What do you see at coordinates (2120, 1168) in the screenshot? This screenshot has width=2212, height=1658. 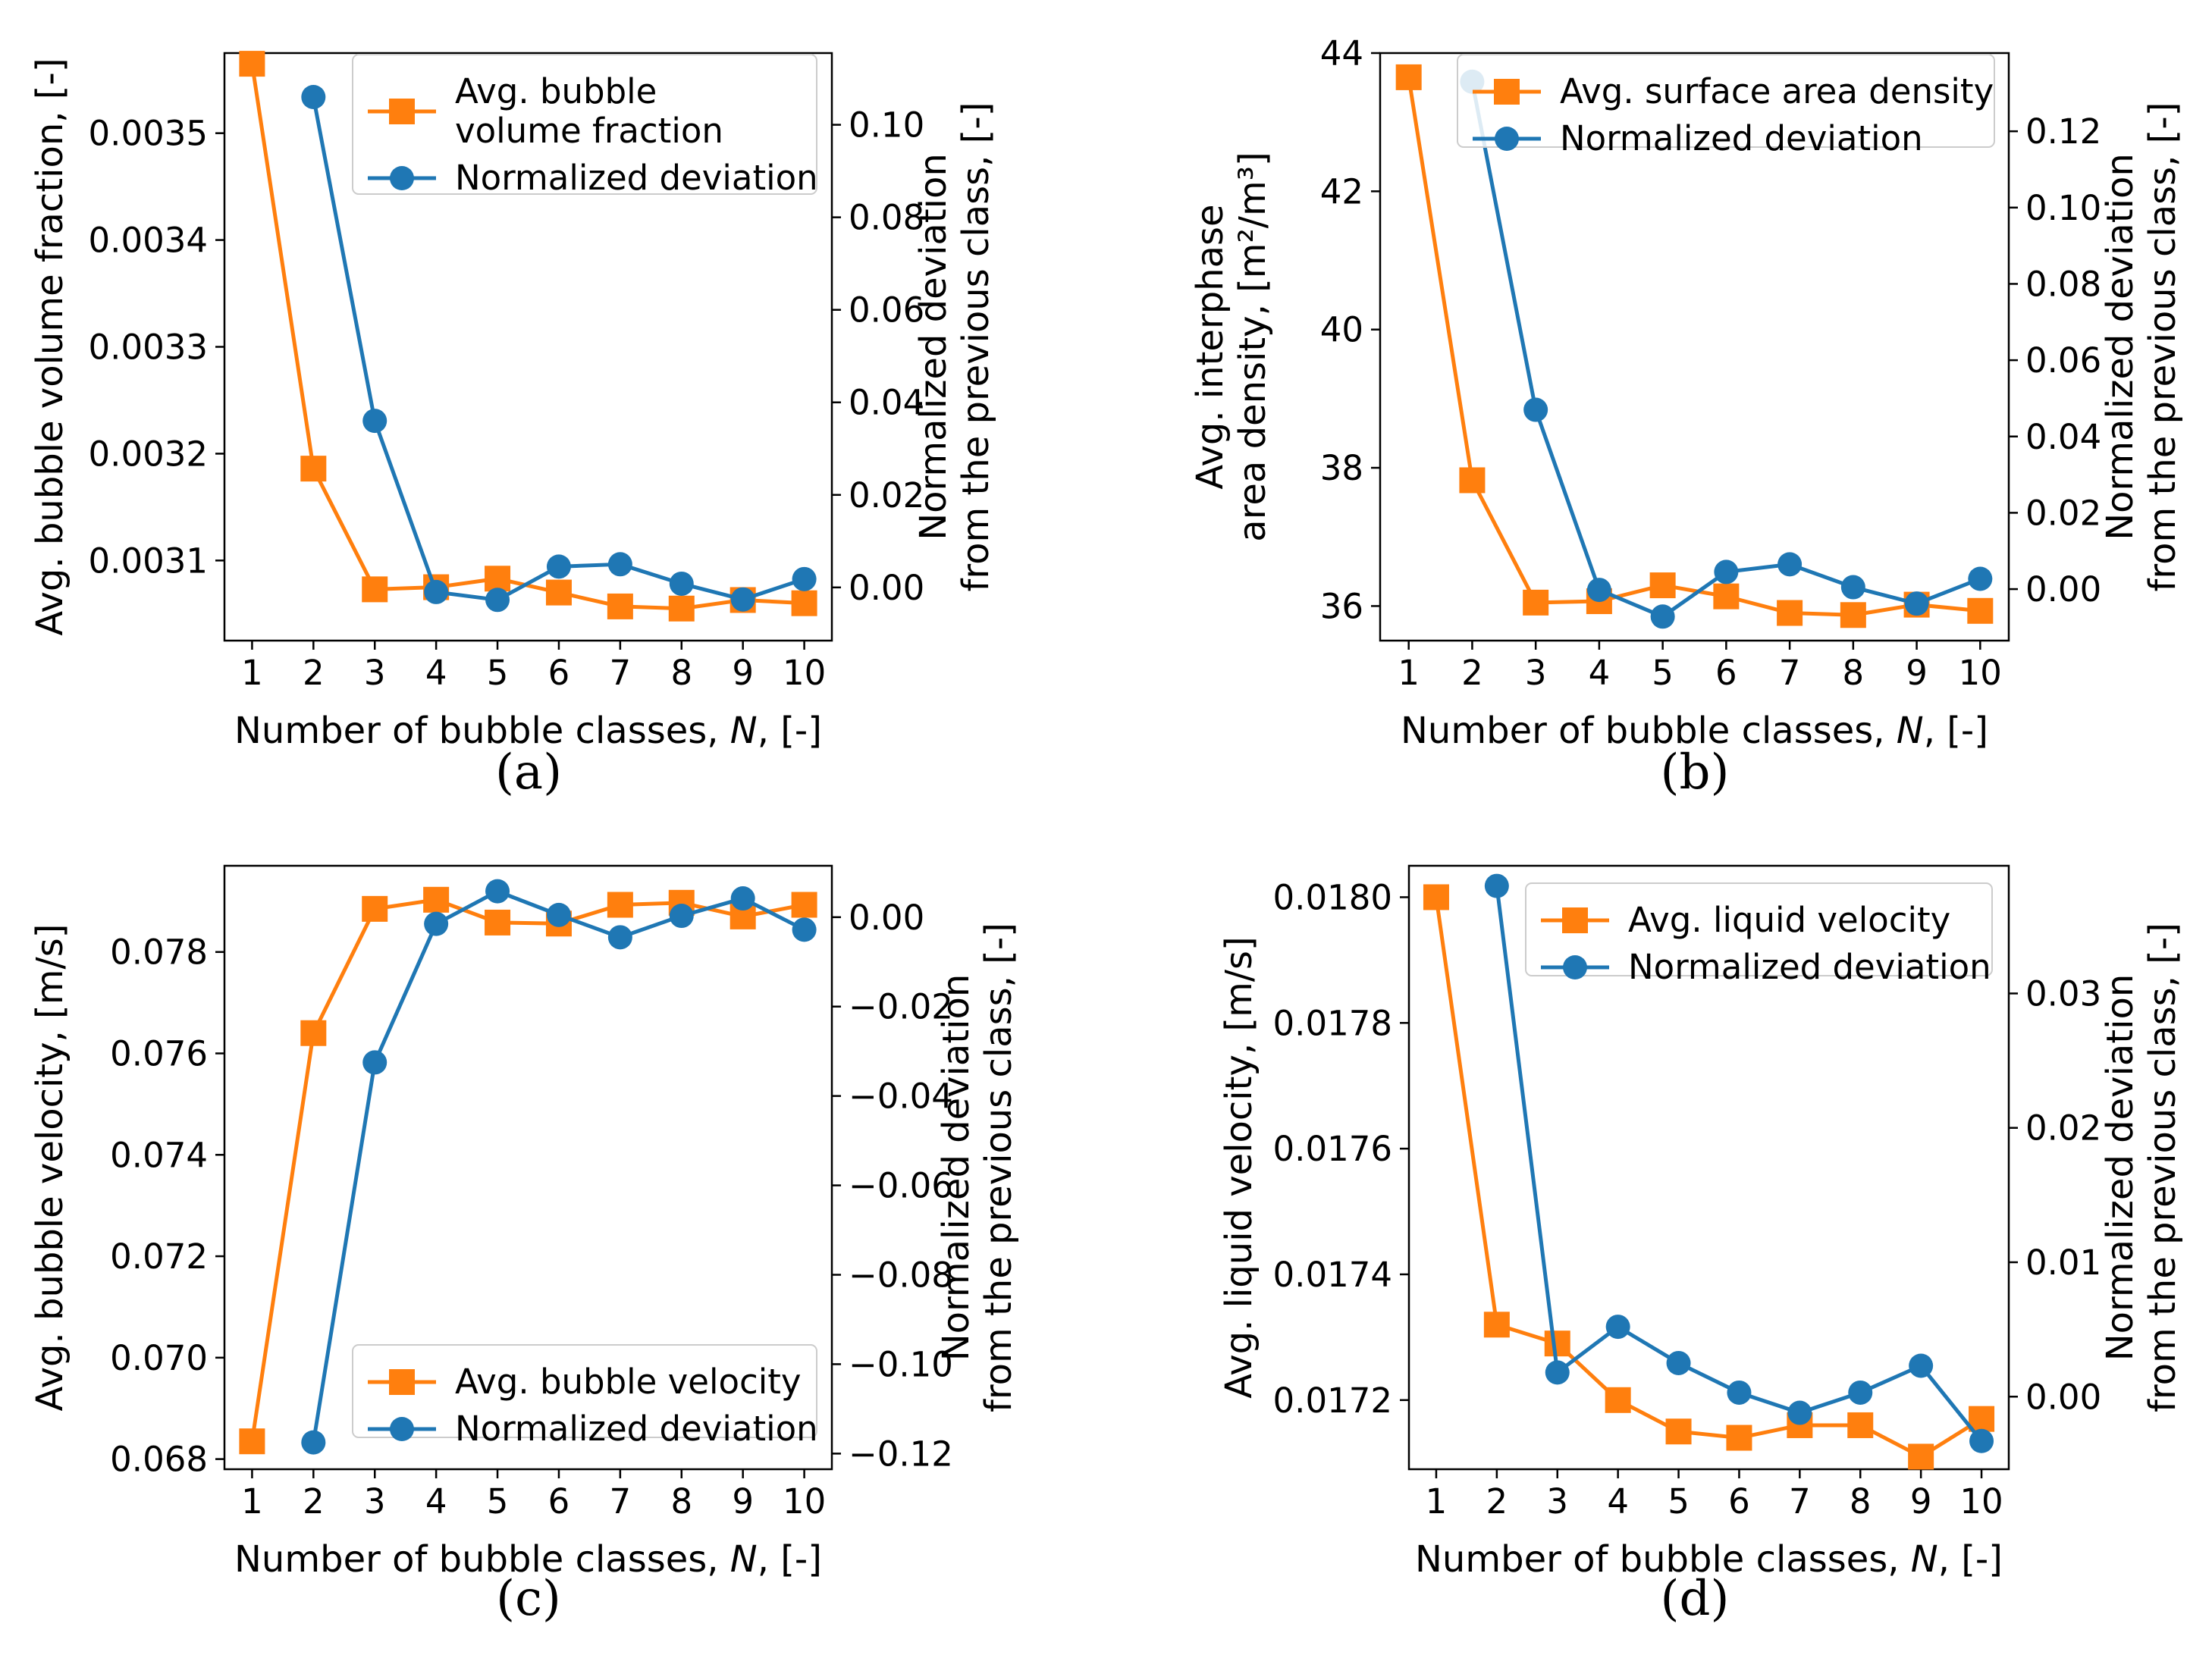 I see `y2-axis-label: Normalized deviation` at bounding box center [2120, 1168].